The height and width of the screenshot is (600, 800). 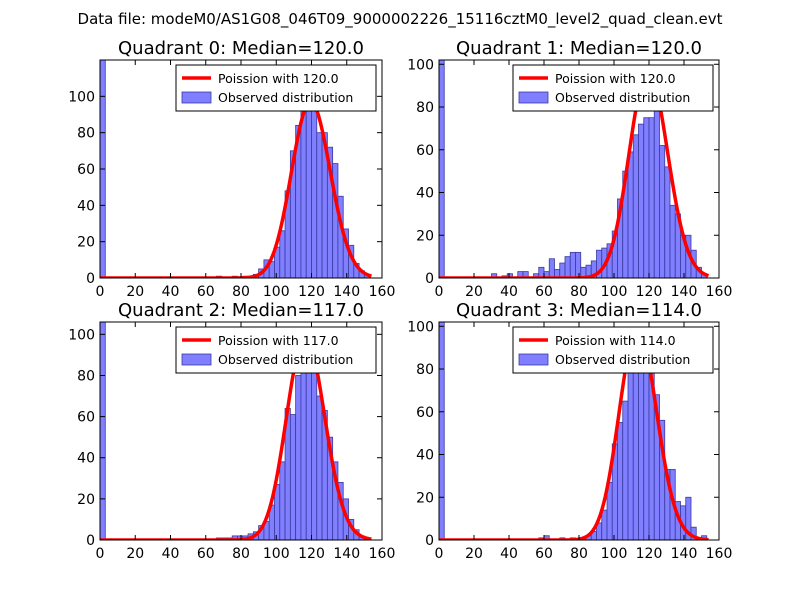 What do you see at coordinates (579, 310) in the screenshot?
I see `quadrant-3-title: Quadrant 3: Median=114.0` at bounding box center [579, 310].